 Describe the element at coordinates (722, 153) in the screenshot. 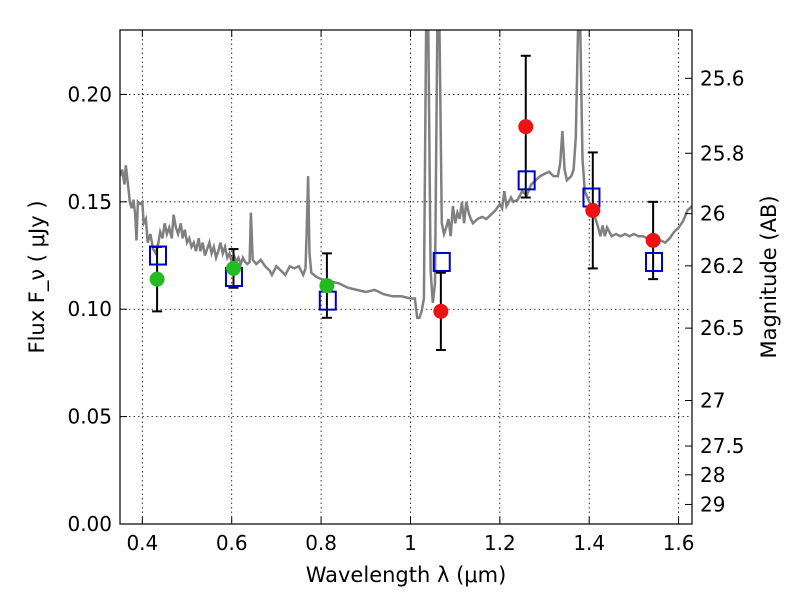

I see `y2-tick-label: 25.8` at that location.